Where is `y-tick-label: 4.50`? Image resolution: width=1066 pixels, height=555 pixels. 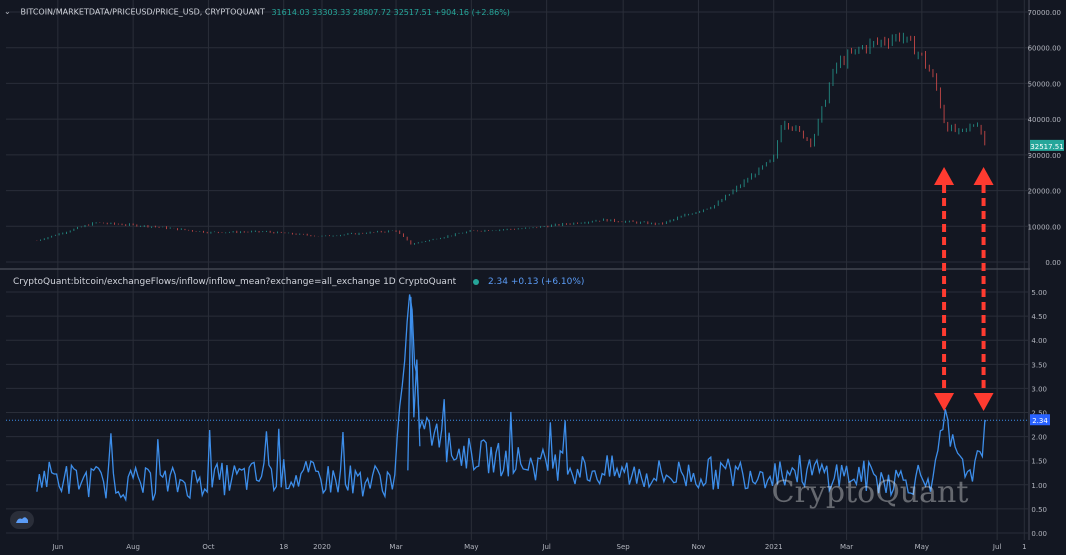
y-tick-label: 4.50 is located at coordinates (1039, 317).